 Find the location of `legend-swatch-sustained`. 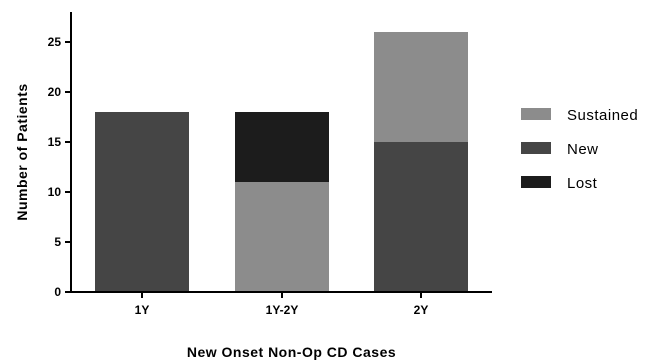

legend-swatch-sustained is located at coordinates (536, 114).